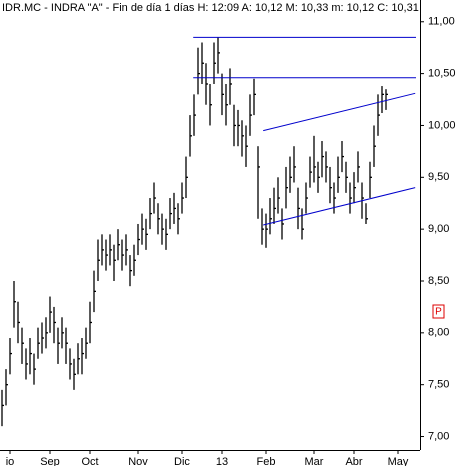 The height and width of the screenshot is (471, 470). Describe the element at coordinates (398, 461) in the screenshot. I see `x-tick-label: May` at that location.